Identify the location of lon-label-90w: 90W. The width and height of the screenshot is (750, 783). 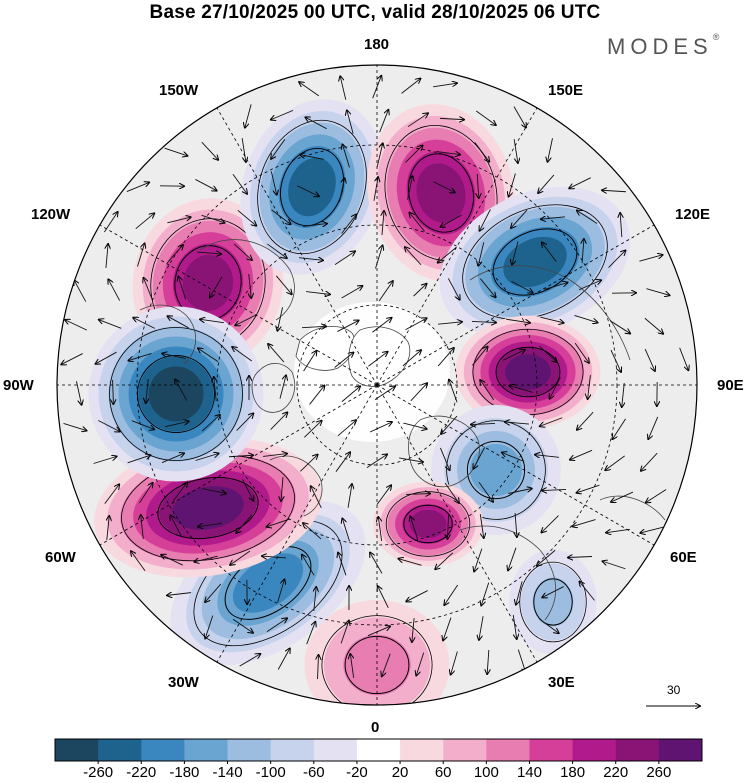
(18, 385).